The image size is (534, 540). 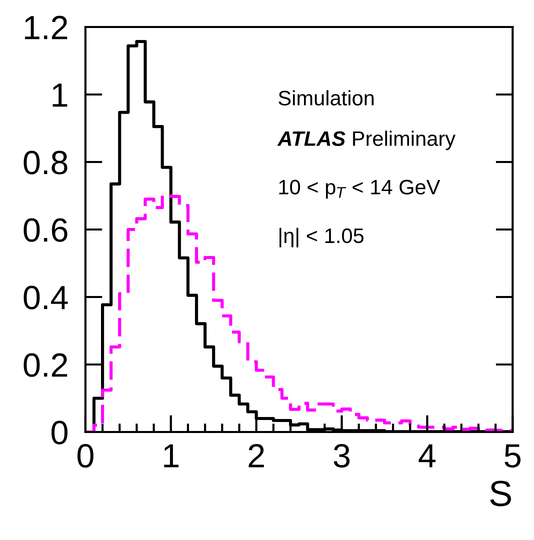 What do you see at coordinates (256, 456) in the screenshot?
I see `x-tick-label: 2` at bounding box center [256, 456].